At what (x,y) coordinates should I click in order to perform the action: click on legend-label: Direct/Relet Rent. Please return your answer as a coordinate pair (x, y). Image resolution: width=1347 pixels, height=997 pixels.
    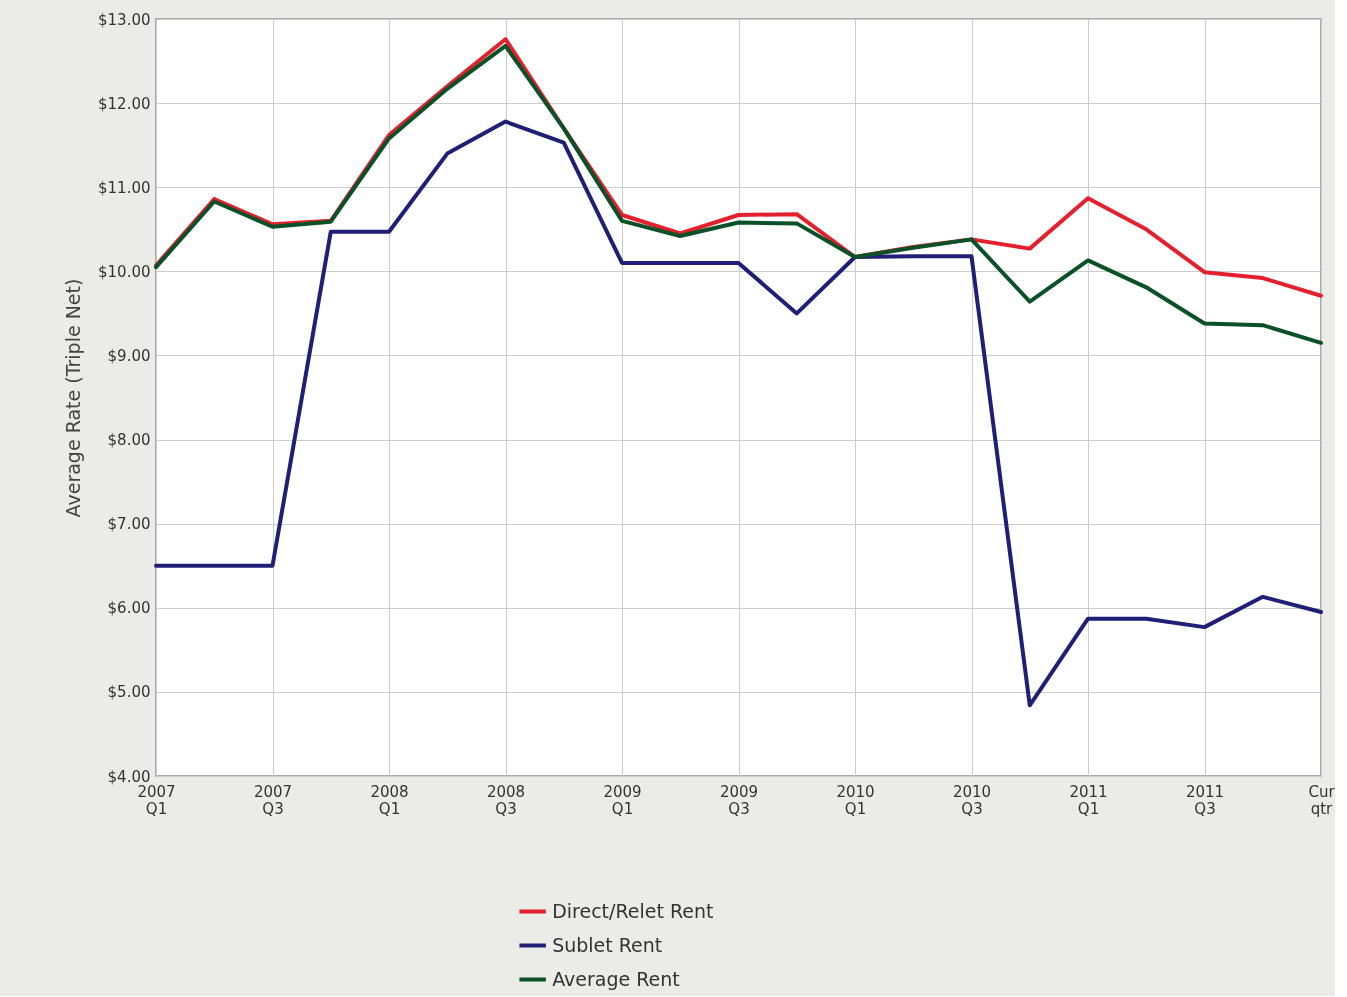
    Looking at the image, I should click on (633, 910).